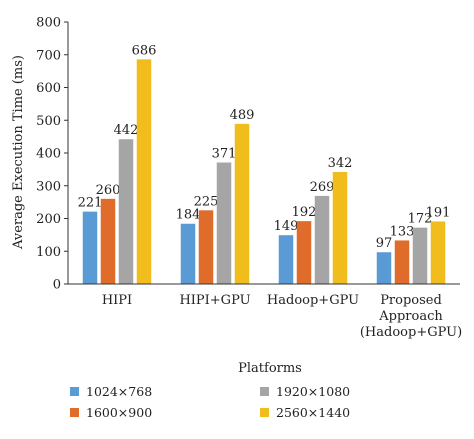 This screenshot has height=439, width=474. Describe the element at coordinates (340, 163) in the screenshot. I see `data-label: 342` at that location.